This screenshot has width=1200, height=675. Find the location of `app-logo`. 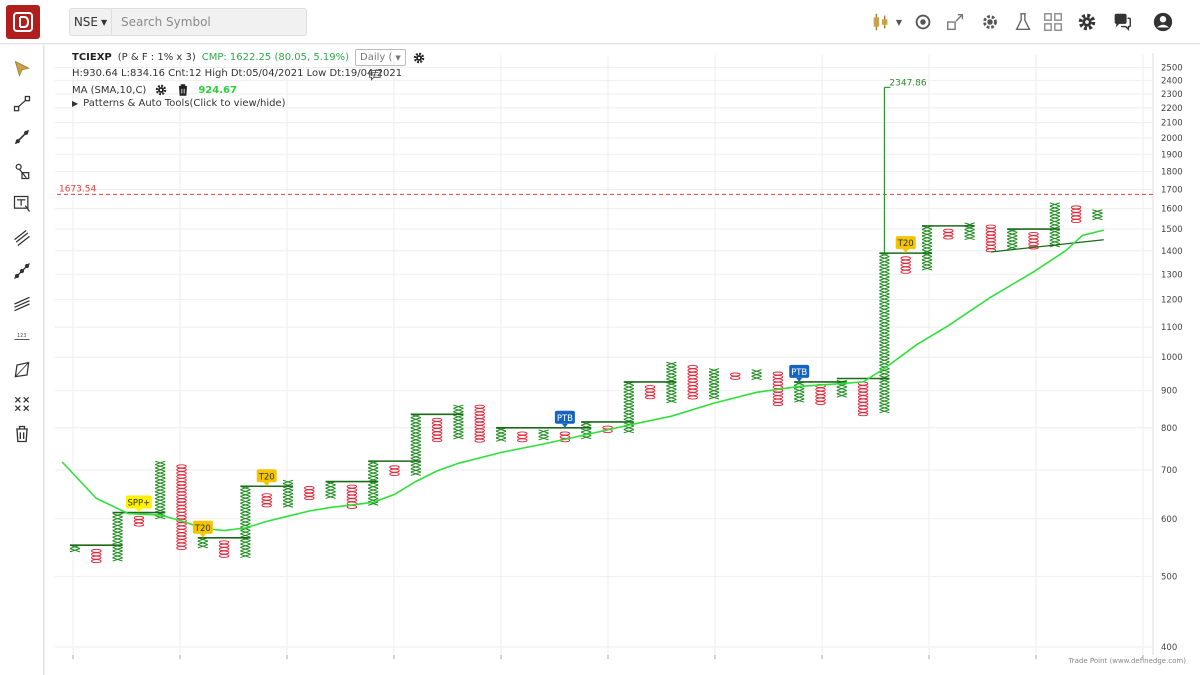

app-logo is located at coordinates (23, 22).